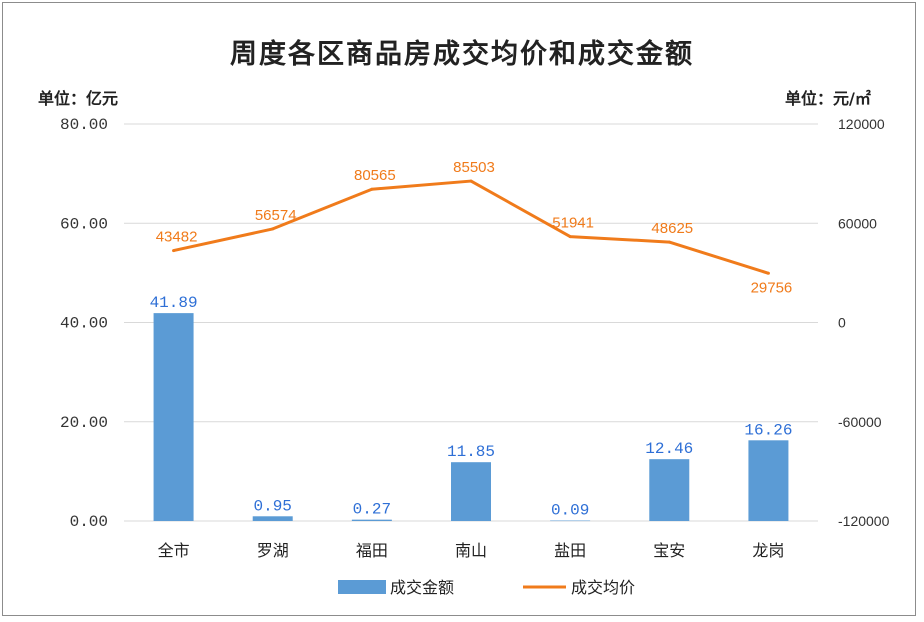  What do you see at coordinates (768, 550) in the screenshot?
I see `category-label: 龙岗` at bounding box center [768, 550].